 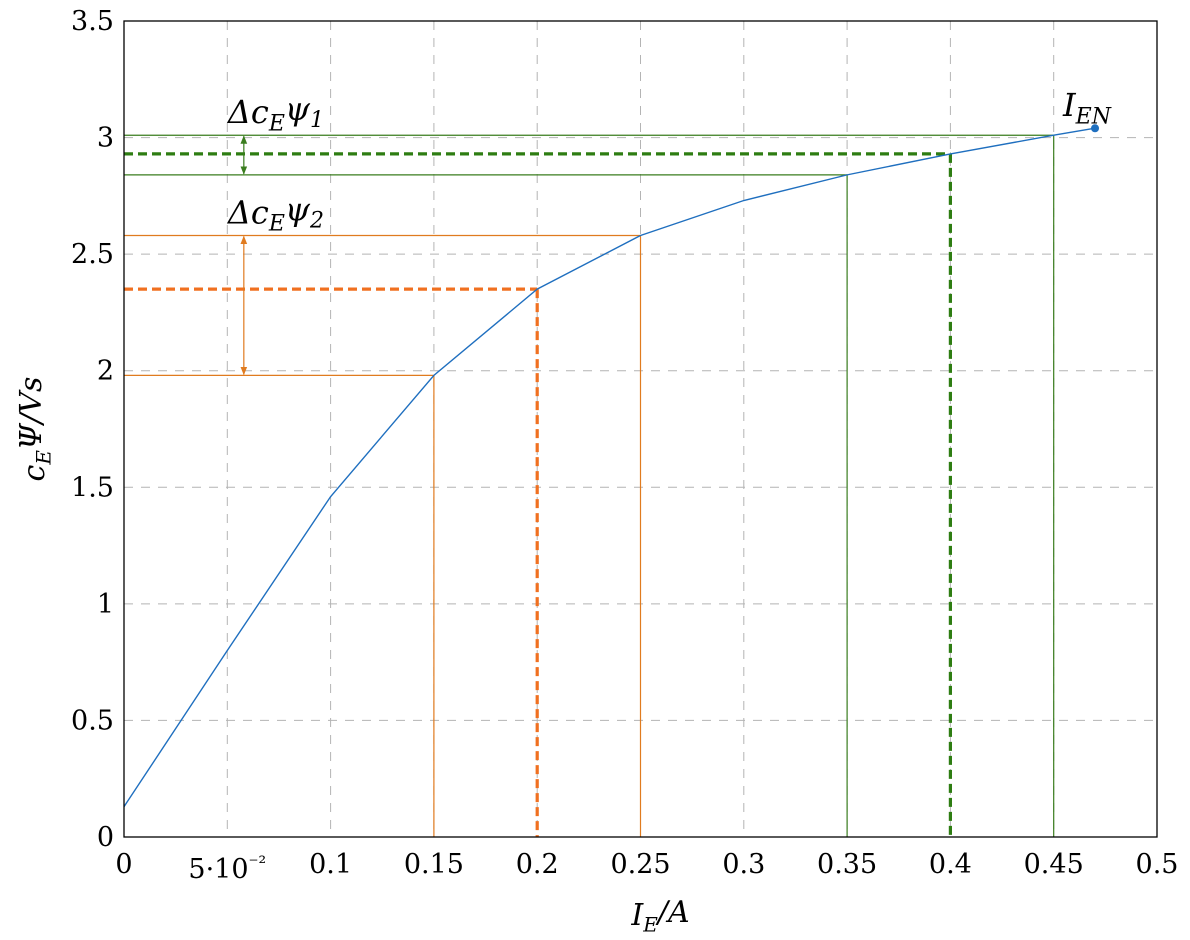 I want to click on y-axis-label: cEΨ/Vs, so click(x=35, y=429).